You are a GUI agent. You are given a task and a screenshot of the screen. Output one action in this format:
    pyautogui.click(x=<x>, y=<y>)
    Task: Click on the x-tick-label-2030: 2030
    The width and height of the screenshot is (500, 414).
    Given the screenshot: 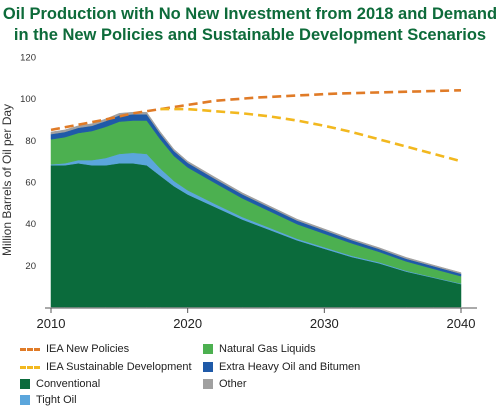 What is the action you would take?
    pyautogui.click(x=324, y=323)
    